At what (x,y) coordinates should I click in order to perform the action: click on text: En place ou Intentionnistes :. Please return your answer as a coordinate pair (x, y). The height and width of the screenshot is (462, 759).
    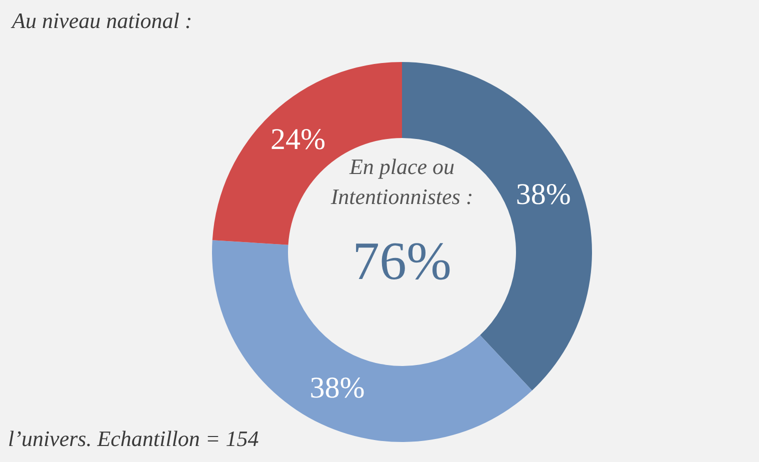
    Looking at the image, I should click on (402, 181).